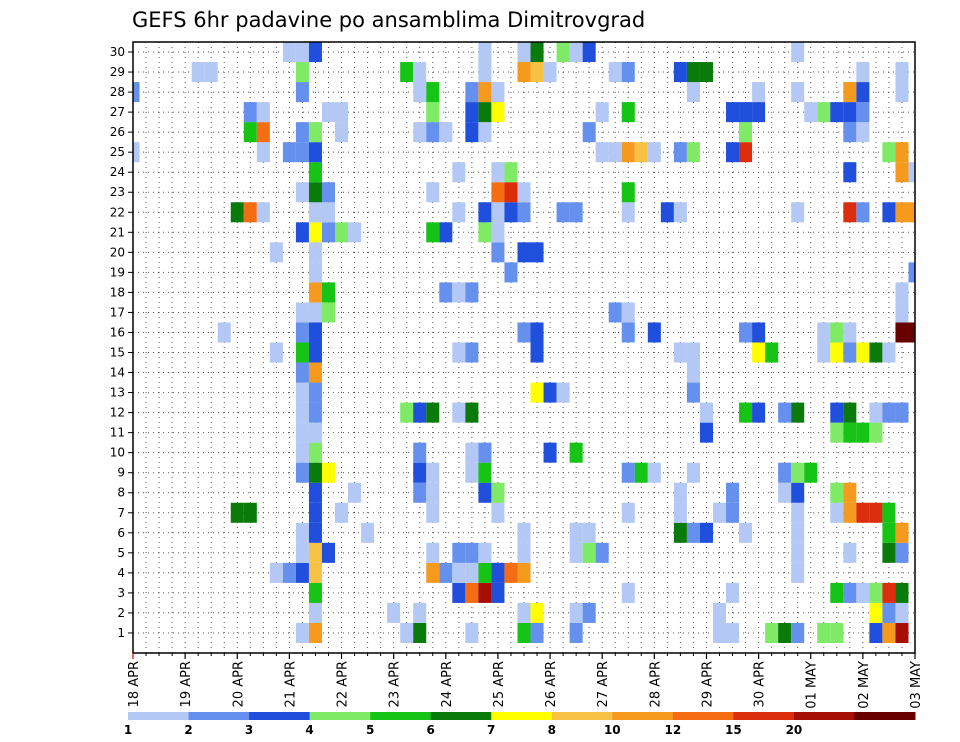 The image size is (960, 742). I want to click on colorbar-label: 20, so click(794, 730).